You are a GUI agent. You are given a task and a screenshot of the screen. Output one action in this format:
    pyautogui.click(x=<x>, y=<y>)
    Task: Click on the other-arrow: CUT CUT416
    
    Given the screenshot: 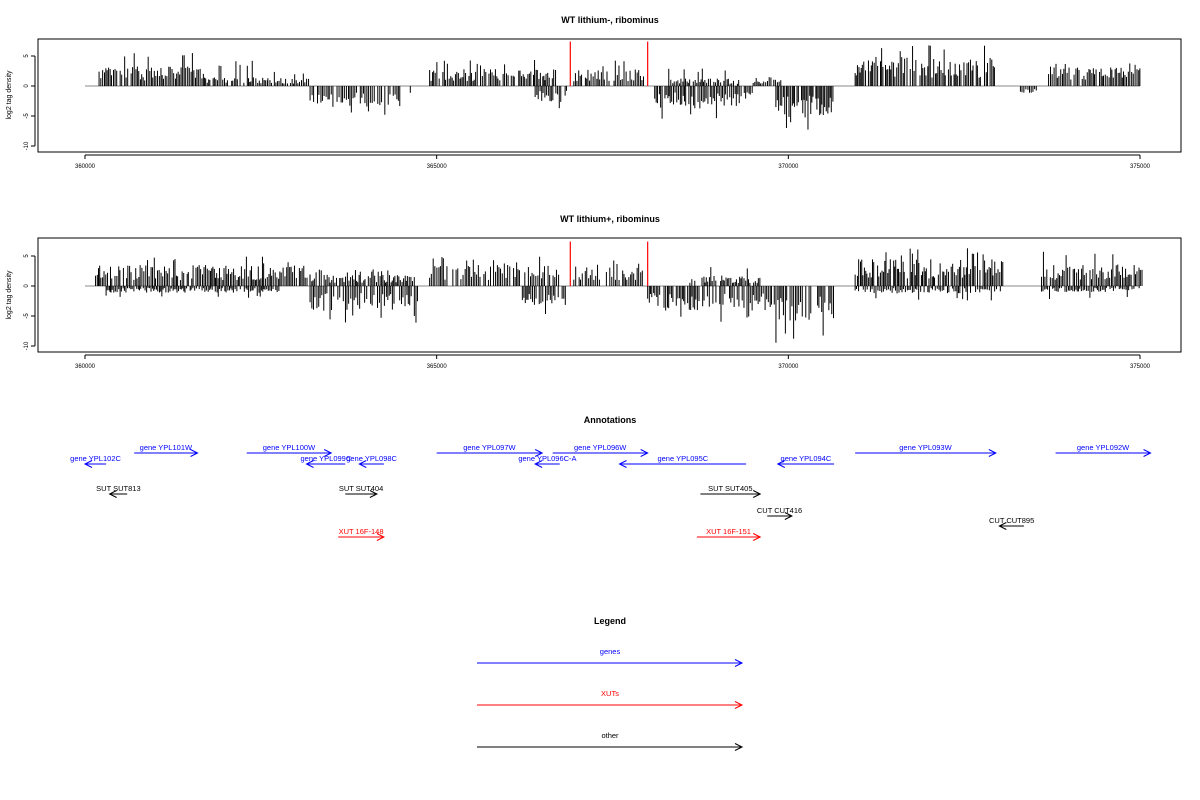 What is the action you would take?
    pyautogui.click(x=779, y=513)
    